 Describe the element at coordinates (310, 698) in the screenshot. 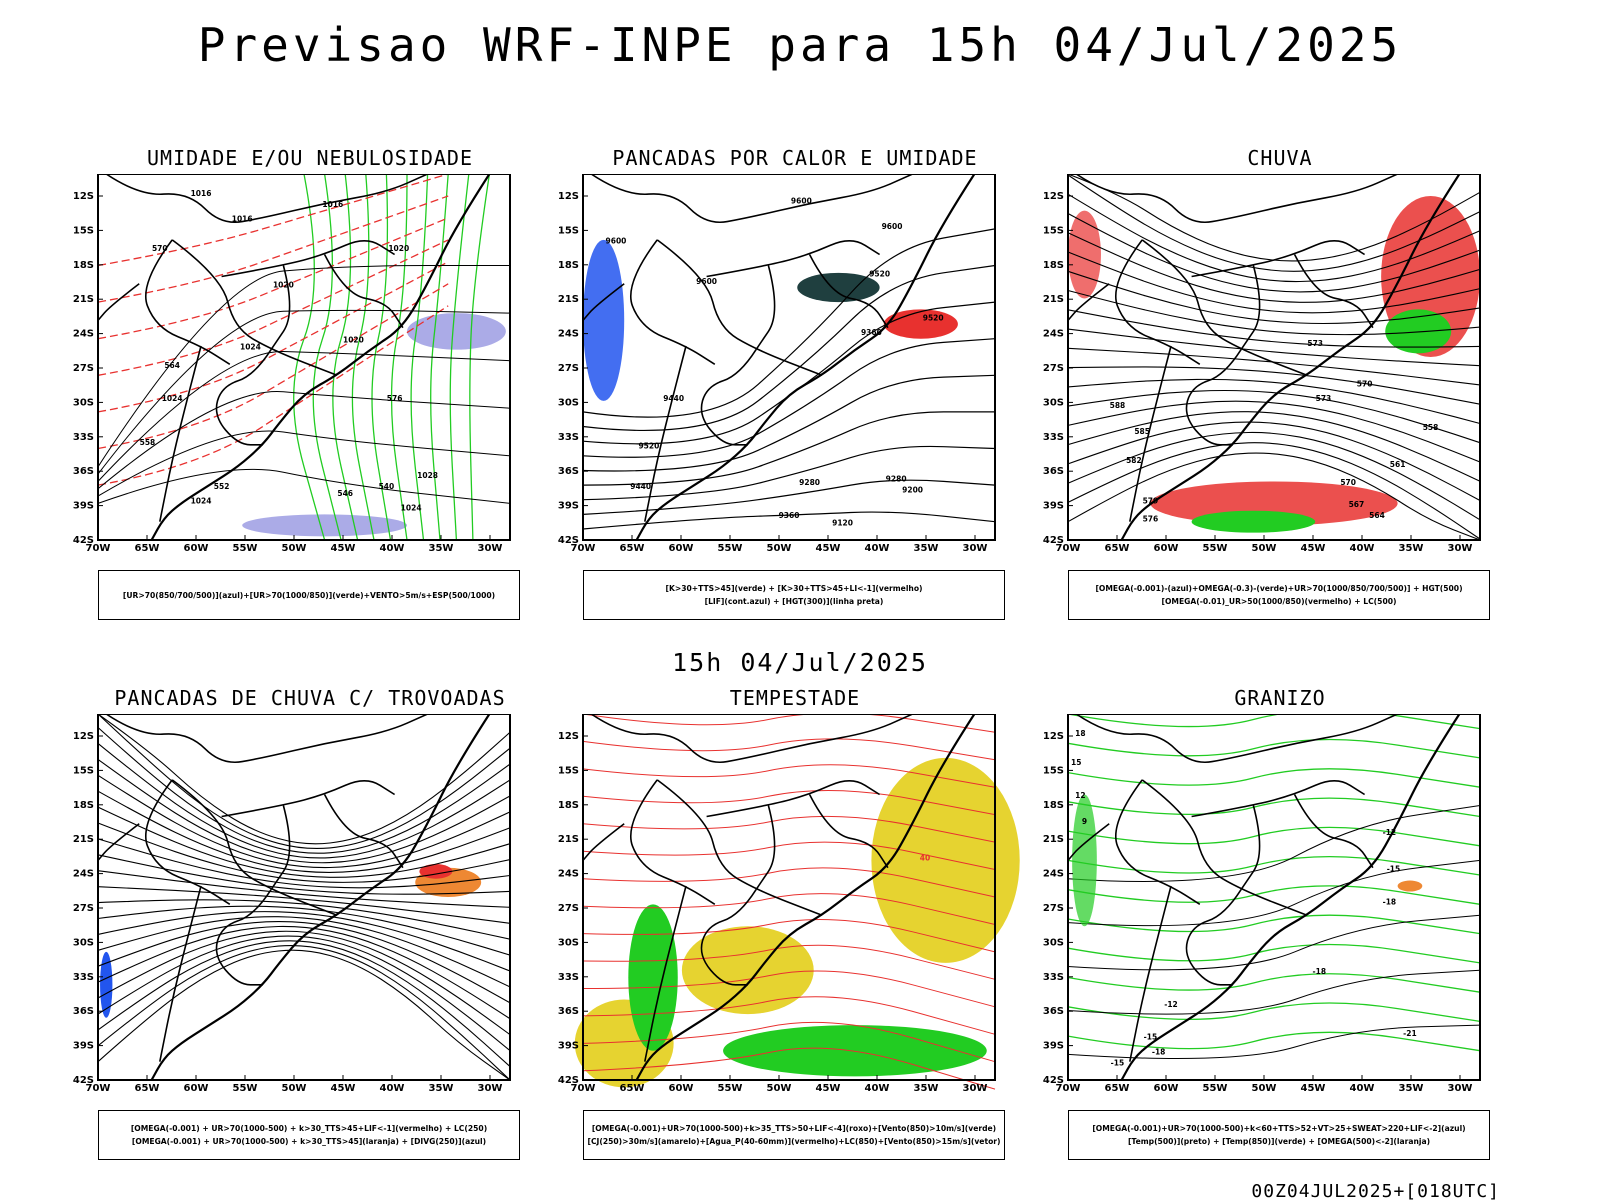

I see `panel-title: PANCADAS DE CHUVA C/ TROVOADAS` at that location.